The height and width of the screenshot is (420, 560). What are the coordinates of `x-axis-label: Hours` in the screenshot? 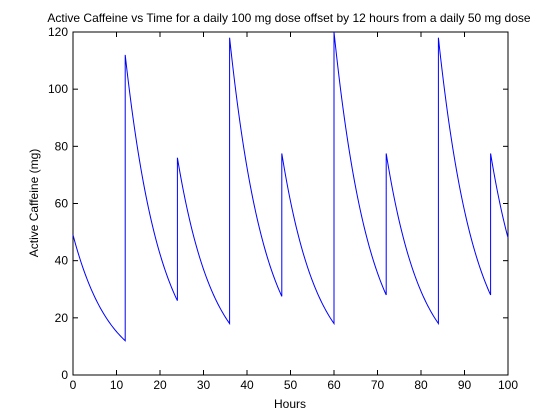 It's located at (290, 404).